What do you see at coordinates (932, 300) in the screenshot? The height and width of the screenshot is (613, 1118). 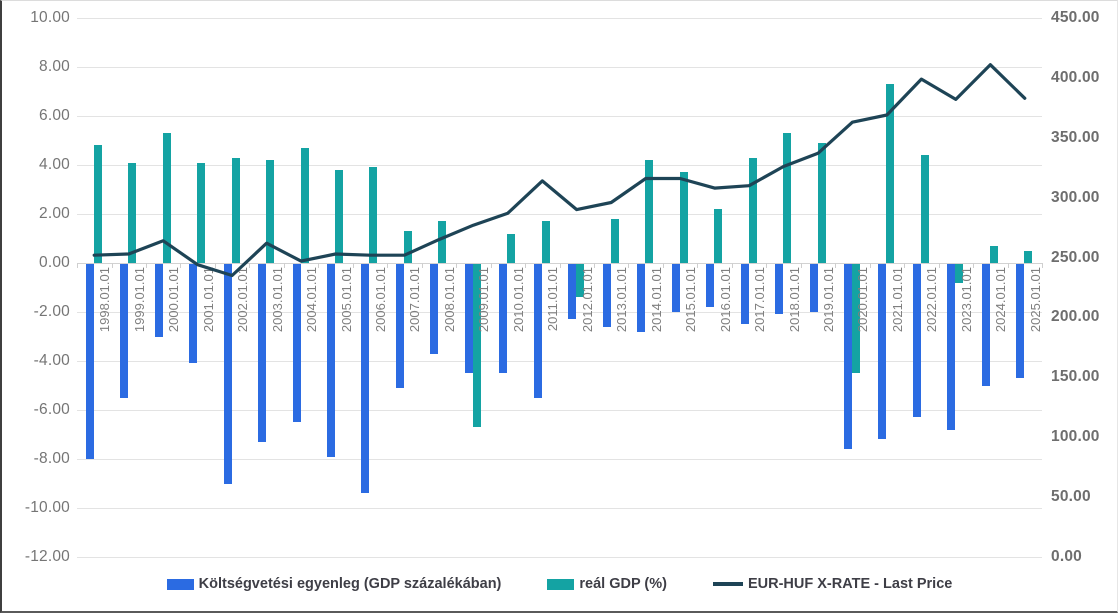 I see `x-axis-label: 2022.01.01` at bounding box center [932, 300].